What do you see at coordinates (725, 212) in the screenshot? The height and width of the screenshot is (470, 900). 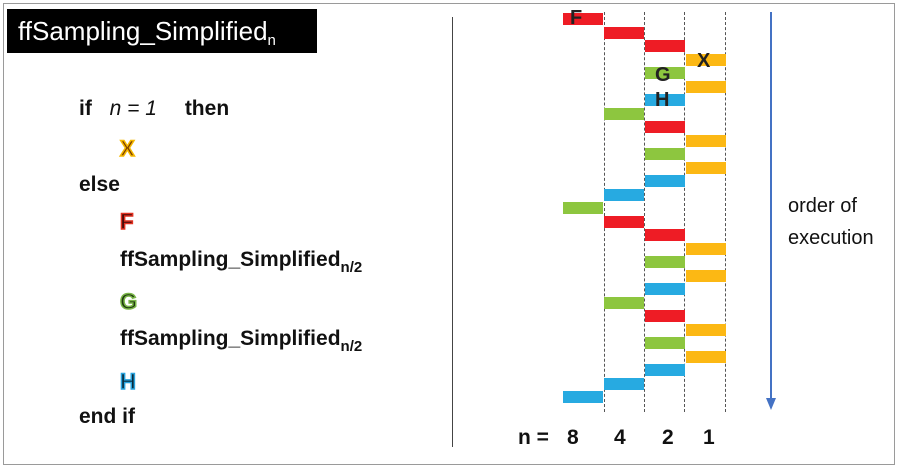 I see `level-guide-end` at bounding box center [725, 212].